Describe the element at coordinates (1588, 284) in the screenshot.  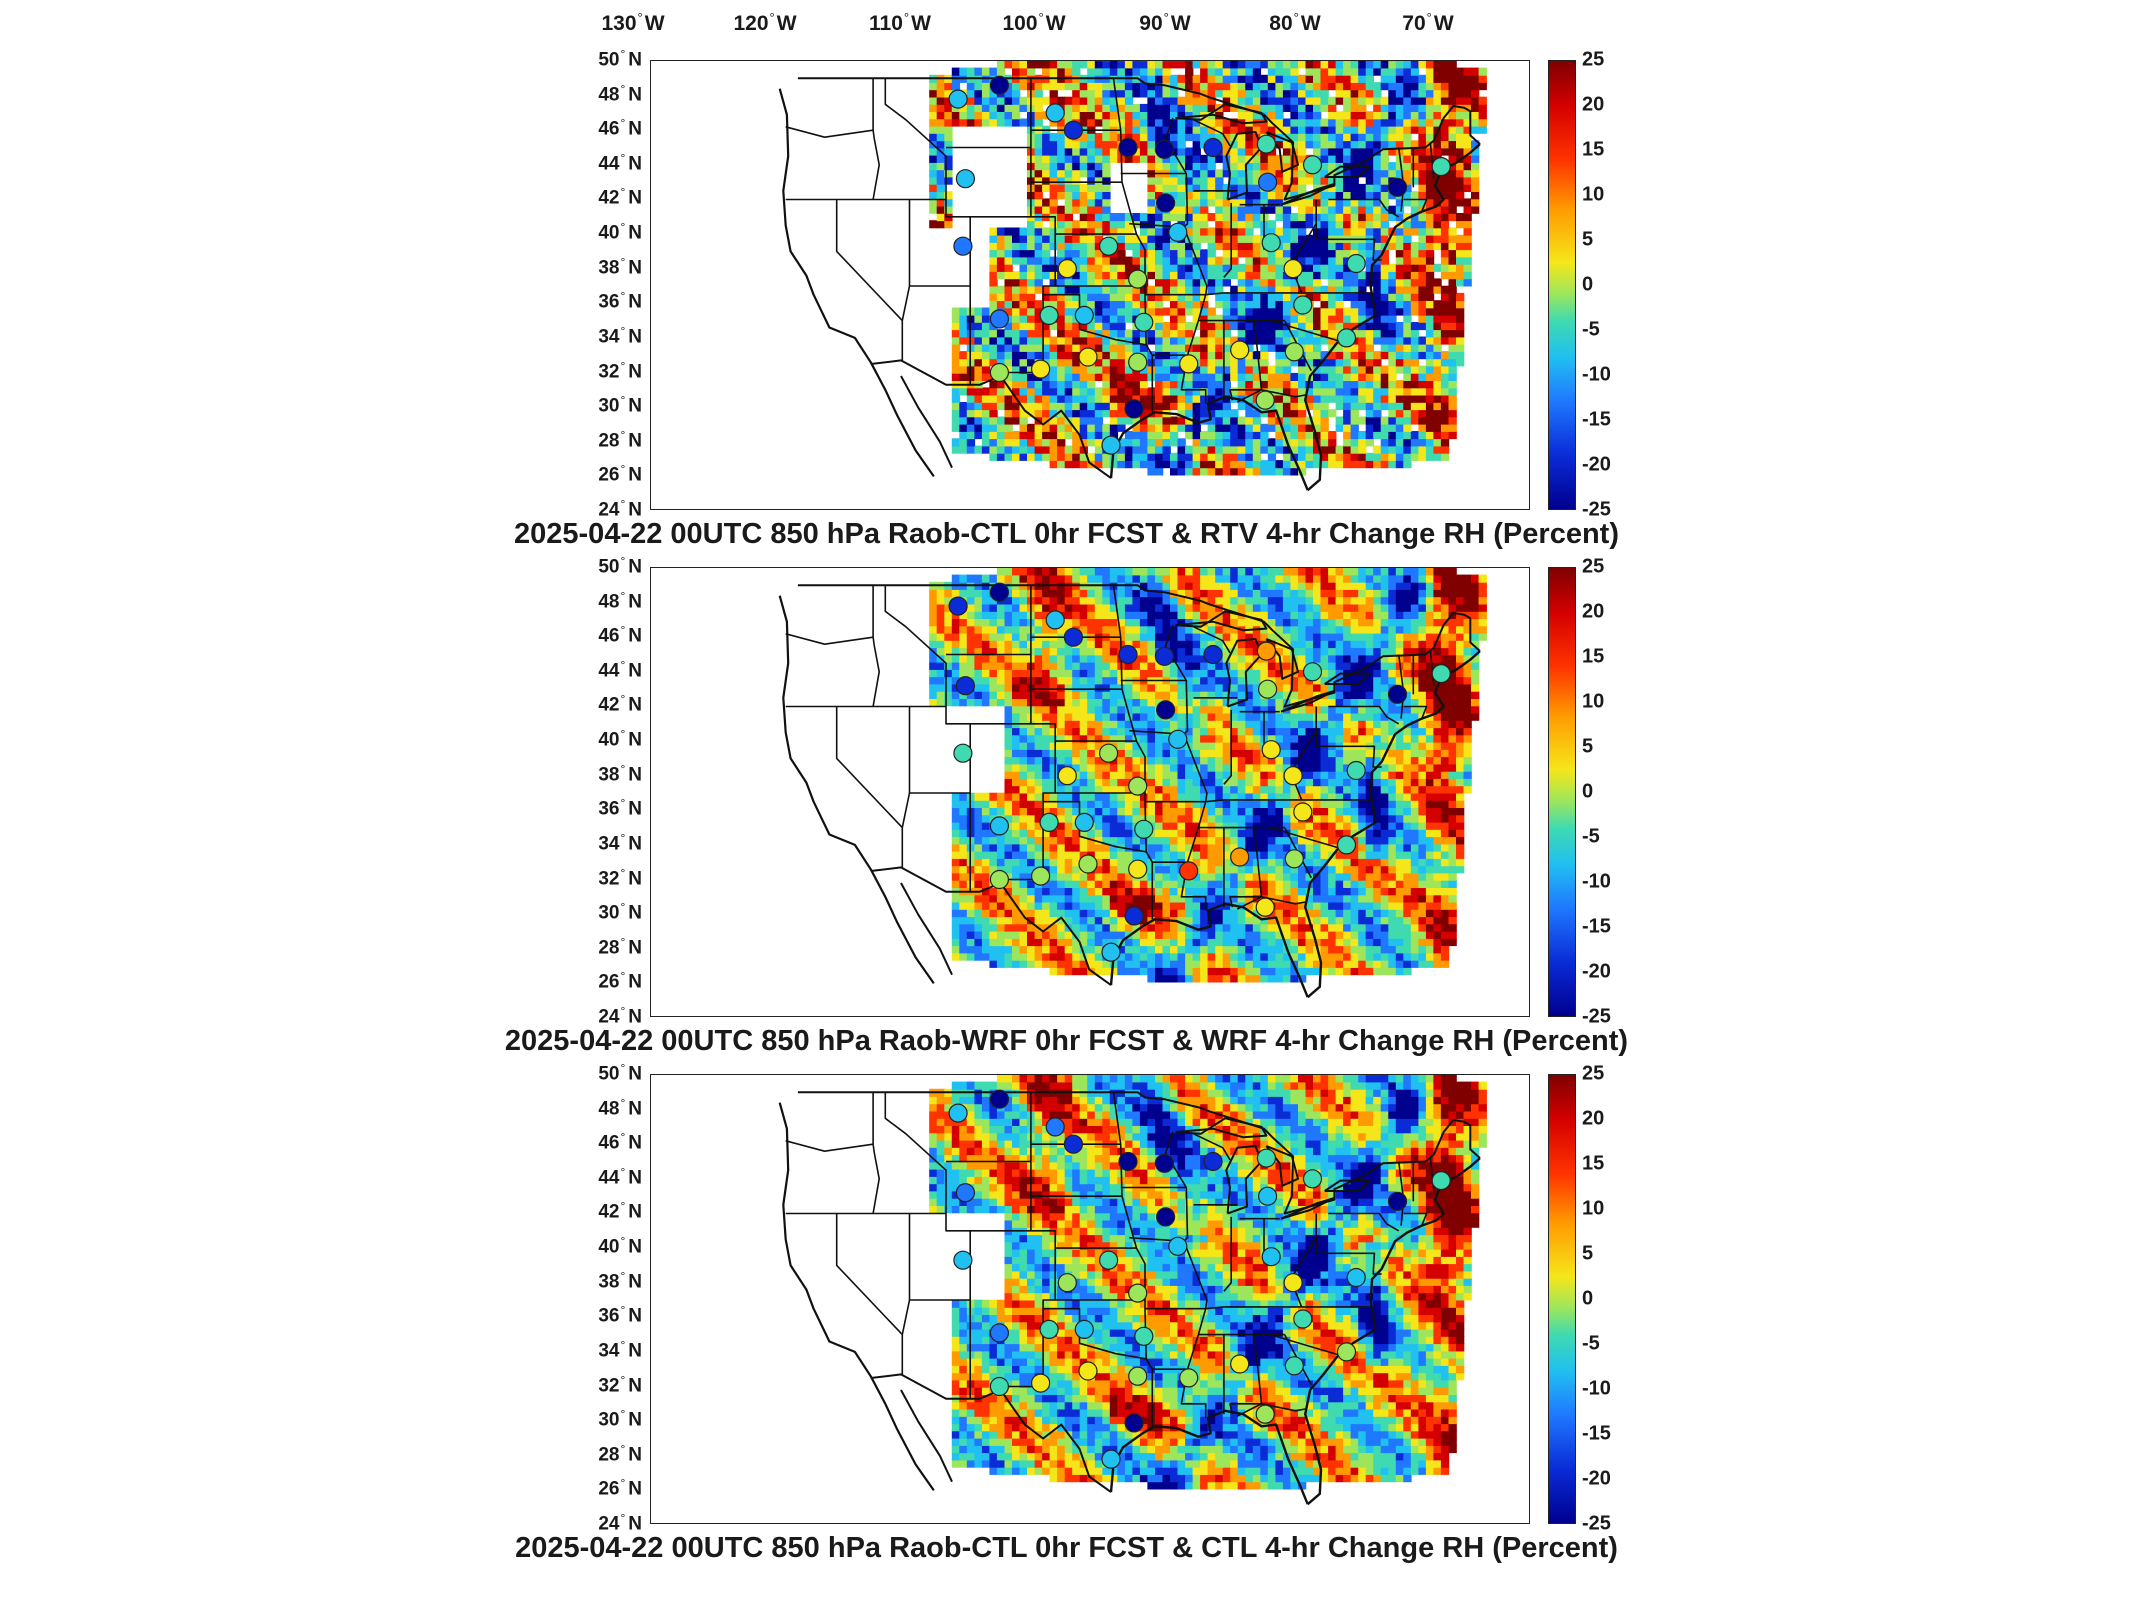
I see `colorbar-tick-label: 0` at that location.